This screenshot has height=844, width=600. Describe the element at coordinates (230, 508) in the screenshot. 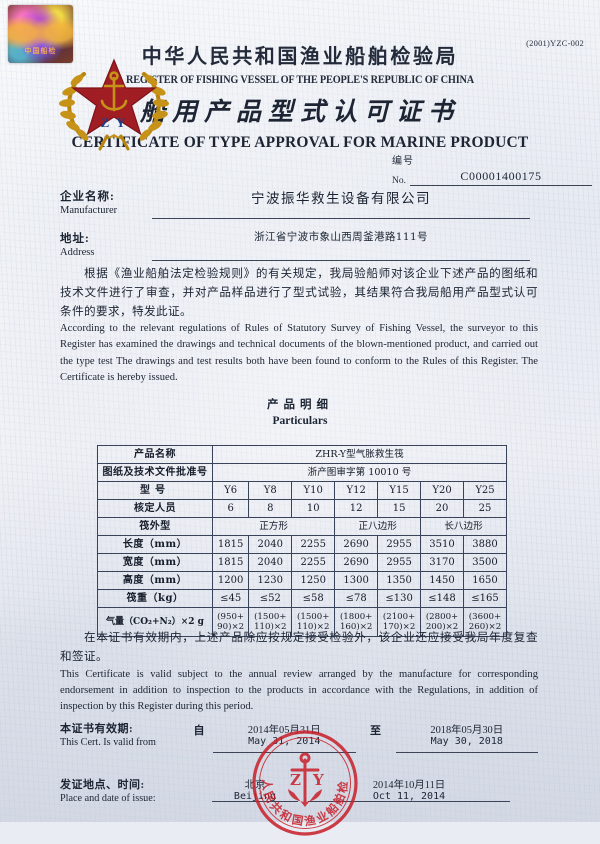

I see `table-cell: 6` at that location.